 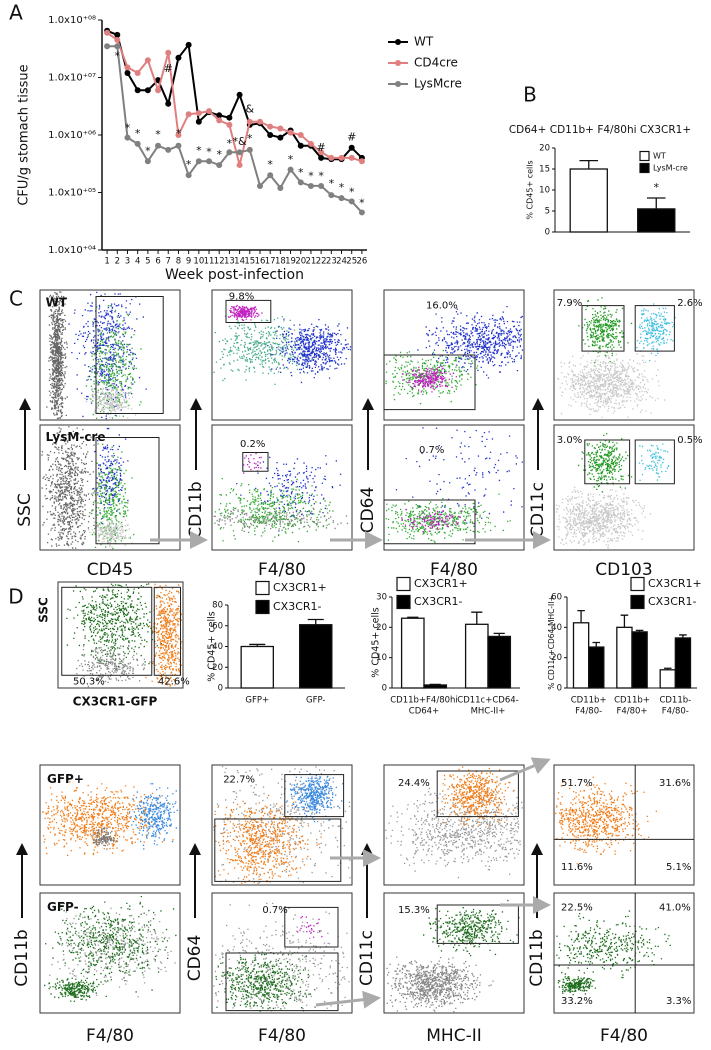 What do you see at coordinates (297, 606) in the screenshot?
I see `legend-label: CX3CR1-` at bounding box center [297, 606].